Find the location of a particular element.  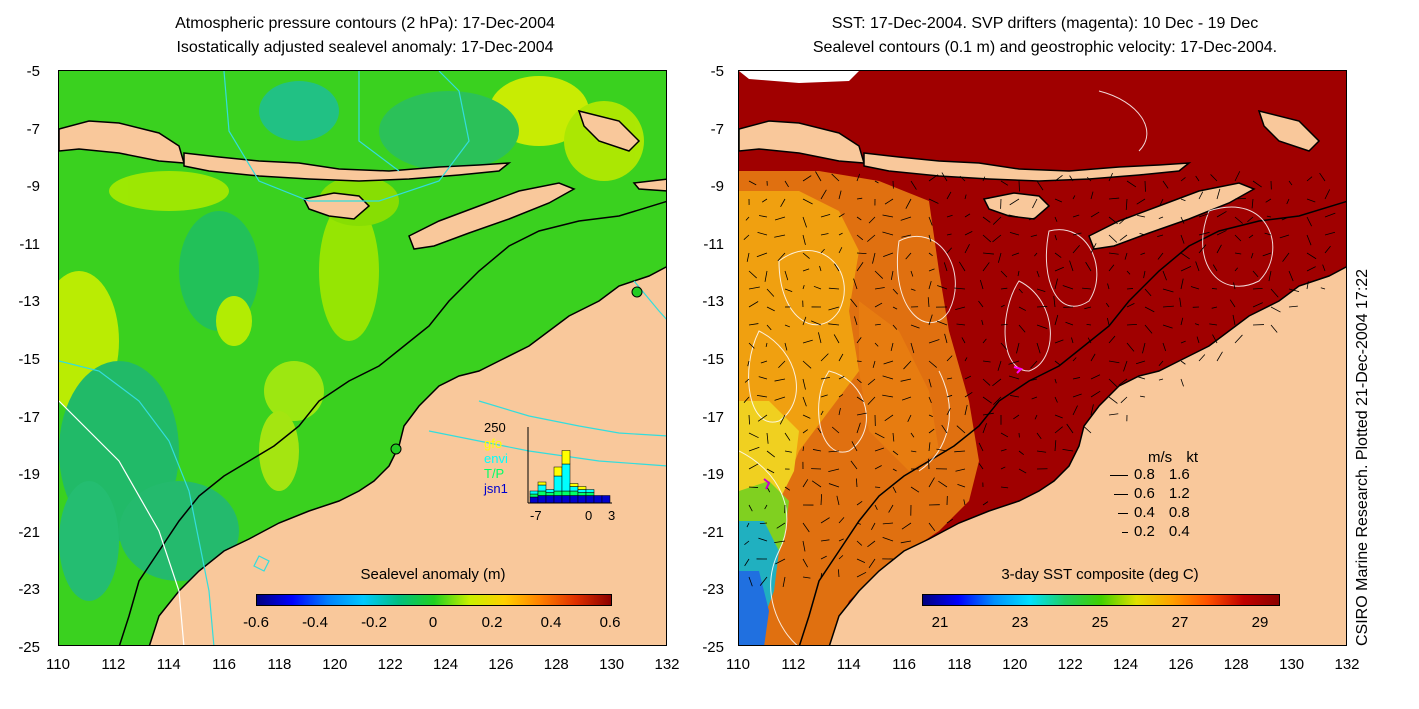

x-tick-label: 126 is located at coordinates (501, 664).